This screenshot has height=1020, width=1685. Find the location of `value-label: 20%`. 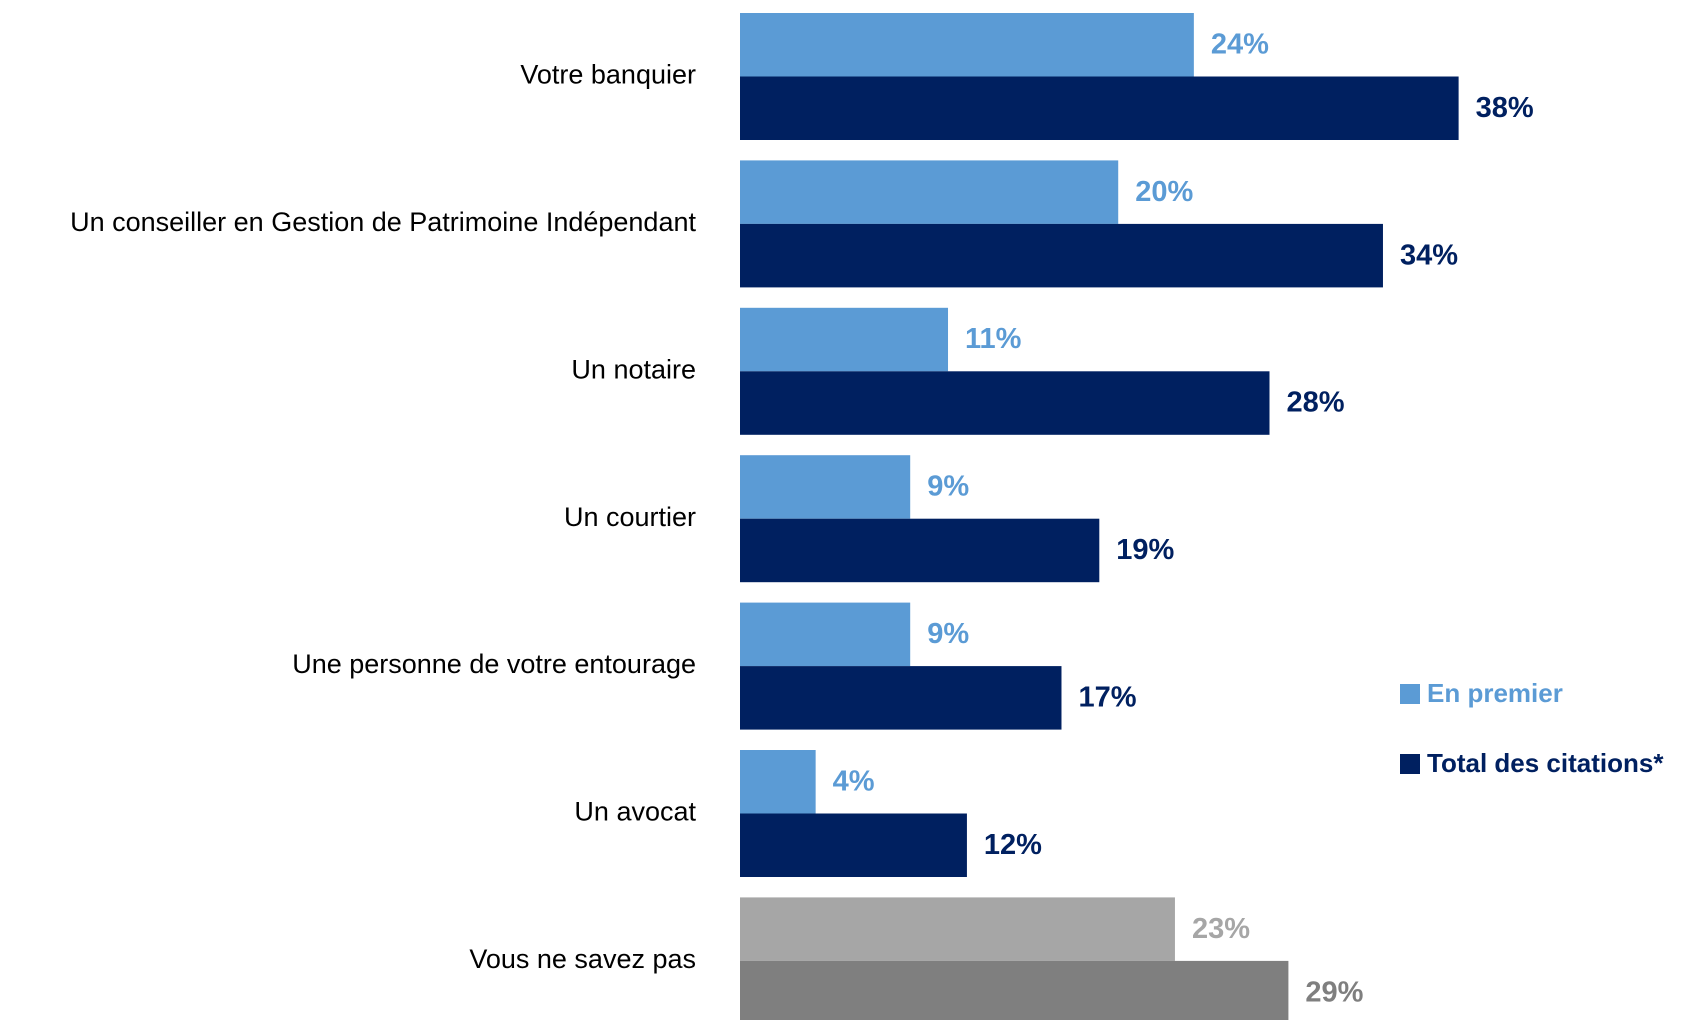

value-label: 20% is located at coordinates (1164, 192).